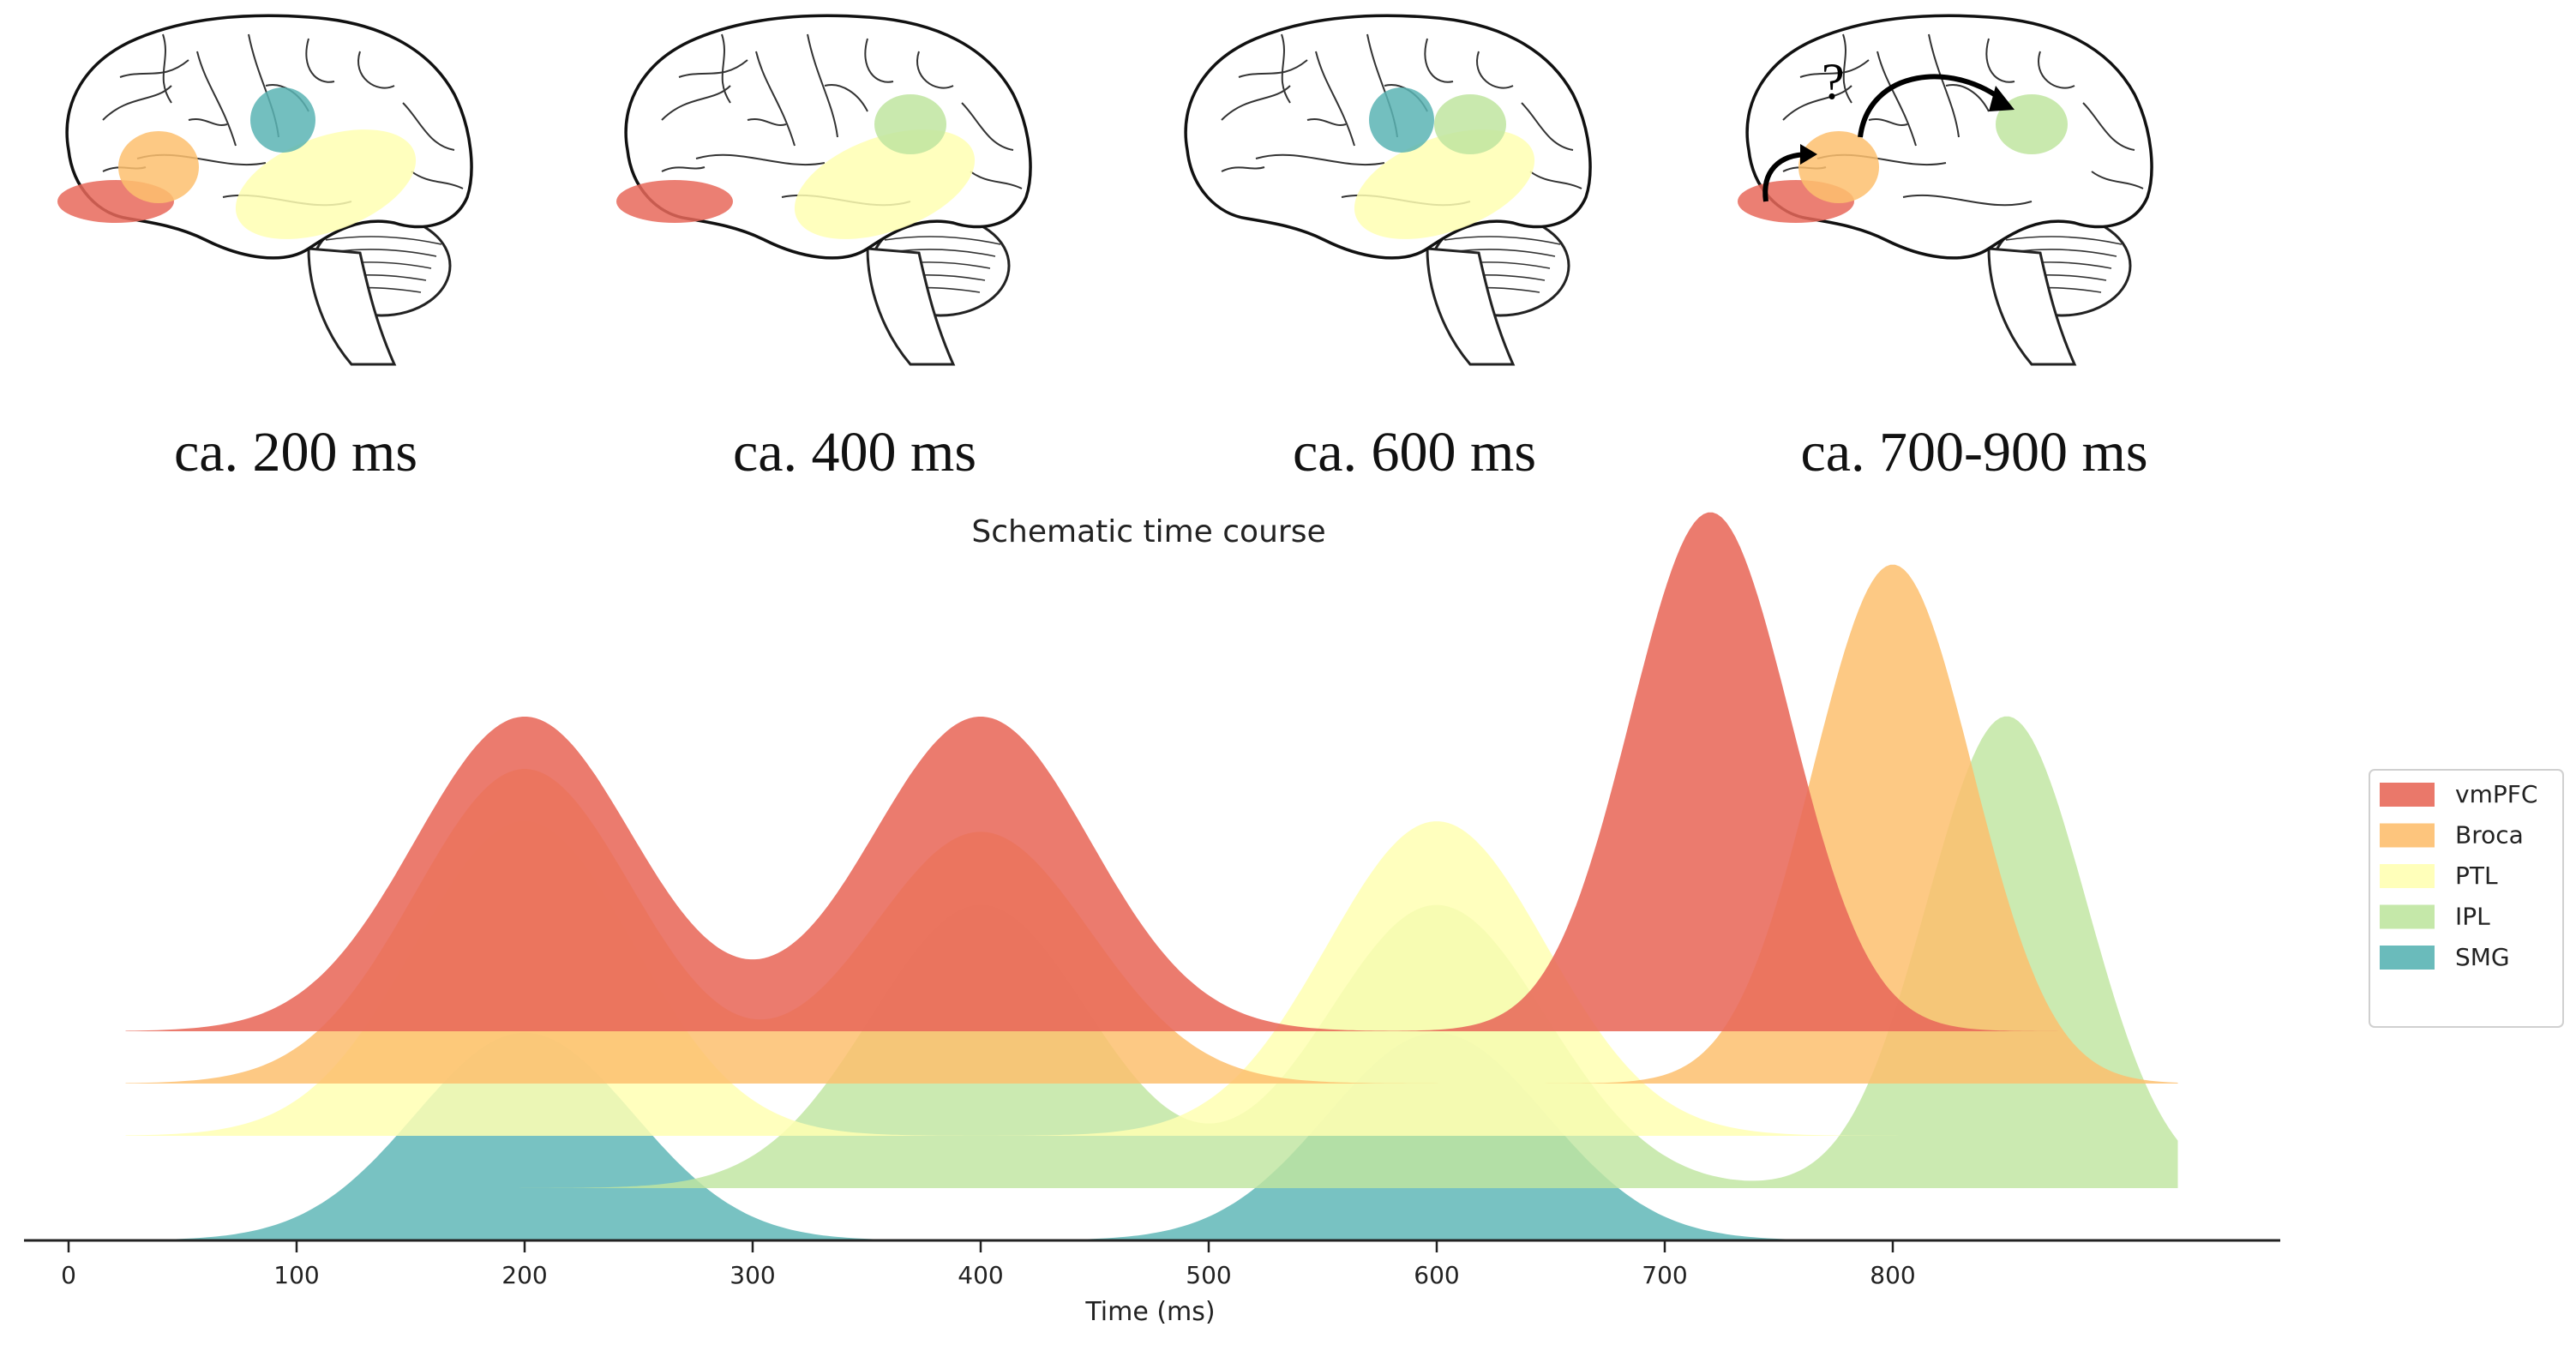 Image resolution: width=2576 pixels, height=1357 pixels. What do you see at coordinates (2482, 957) in the screenshot?
I see `legend-label-smg: SMG` at bounding box center [2482, 957].